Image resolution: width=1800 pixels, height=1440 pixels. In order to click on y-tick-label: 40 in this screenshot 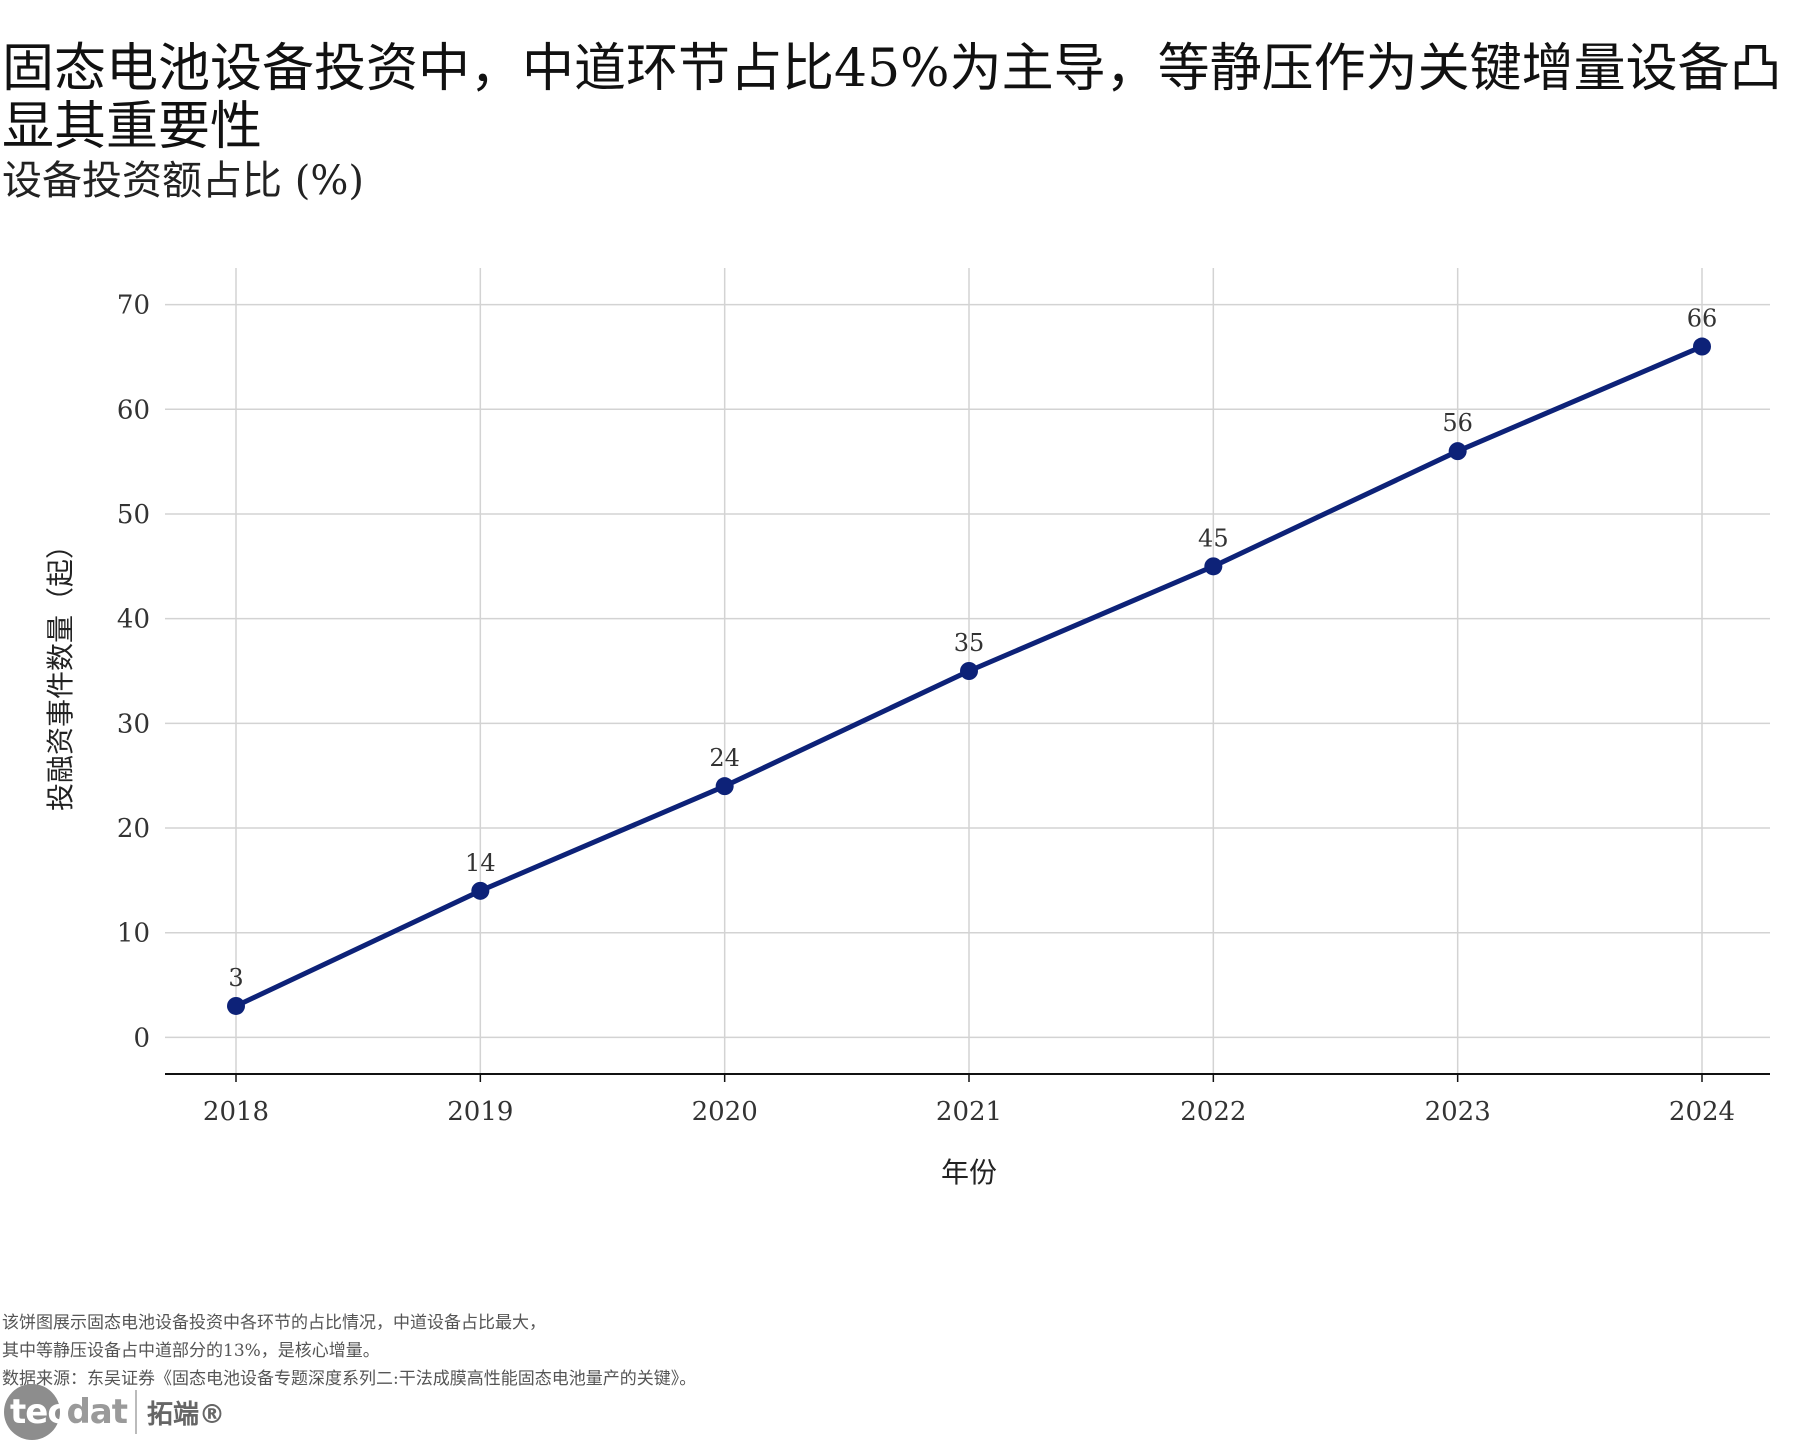, I will do `click(133, 620)`.